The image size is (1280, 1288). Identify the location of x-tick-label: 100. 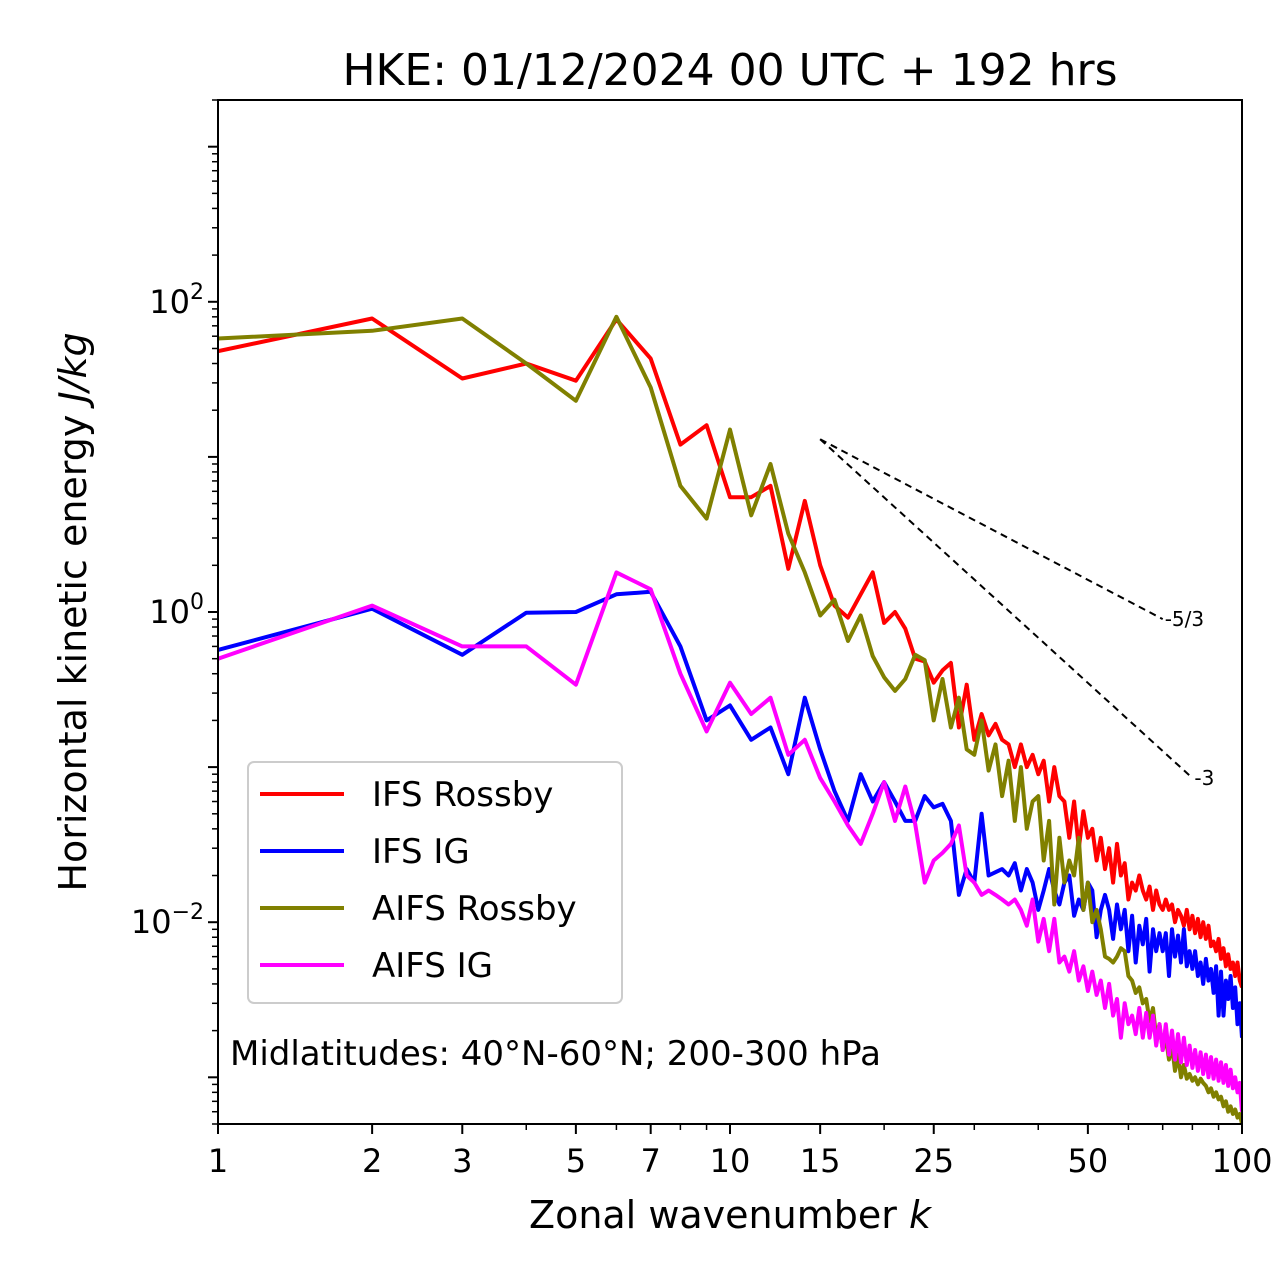
(1241, 1161).